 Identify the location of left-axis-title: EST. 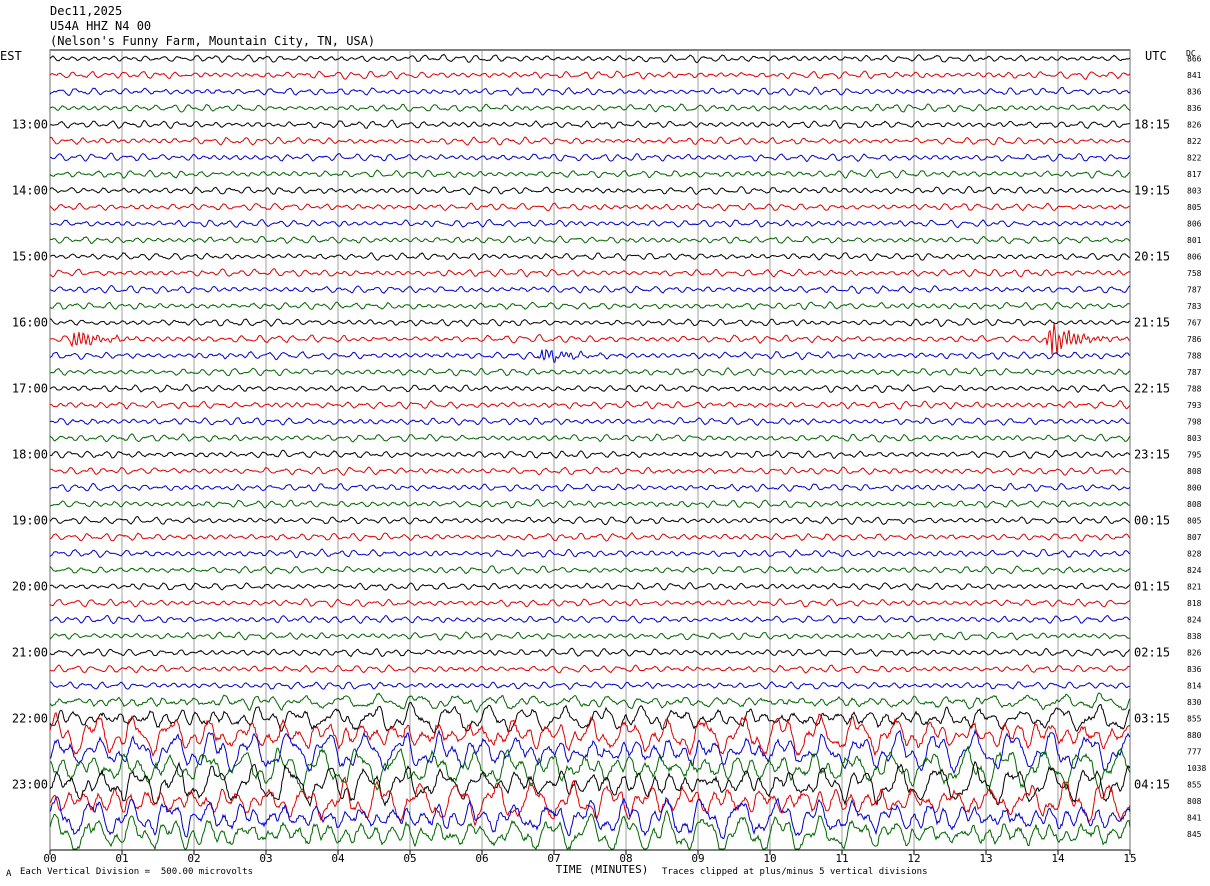
(11, 56).